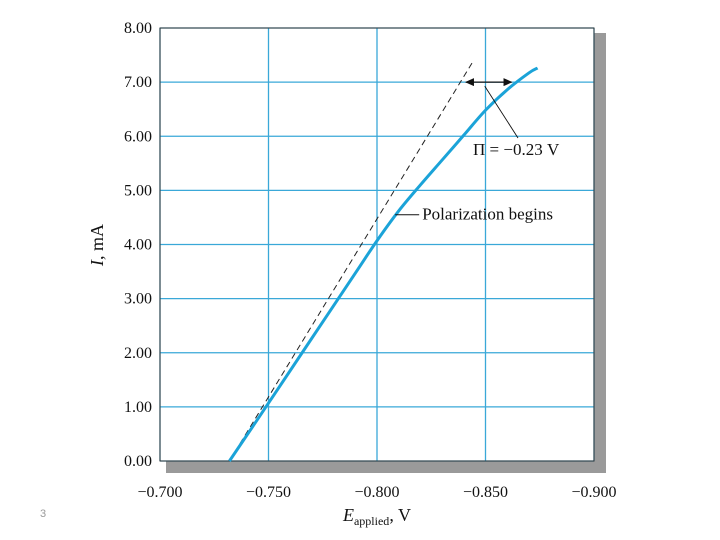 This screenshot has height=540, width=720. What do you see at coordinates (159, 492) in the screenshot?
I see `x-tick-label: −0.700` at bounding box center [159, 492].